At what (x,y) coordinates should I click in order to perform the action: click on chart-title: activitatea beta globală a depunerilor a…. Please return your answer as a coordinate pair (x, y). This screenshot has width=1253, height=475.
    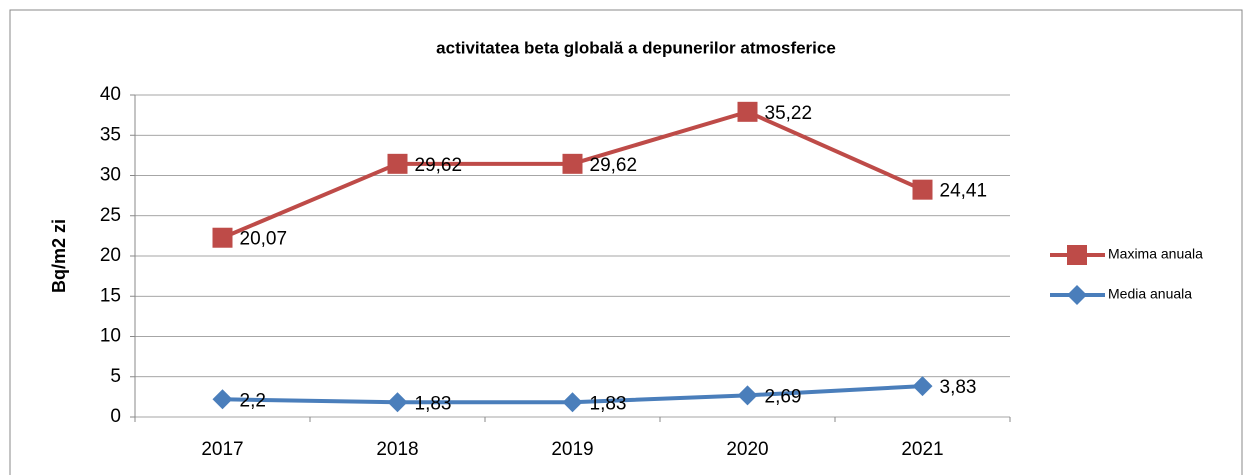
    Looking at the image, I should click on (636, 47).